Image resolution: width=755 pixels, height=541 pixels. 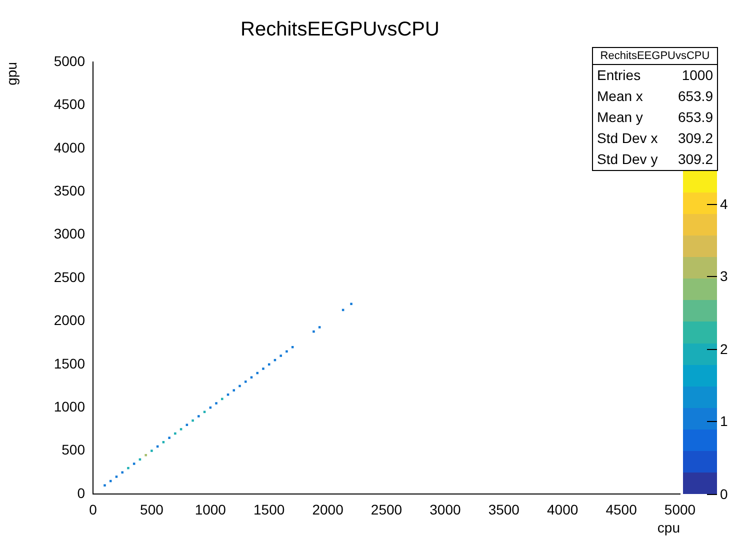 I want to click on x-tick-label: 500, so click(x=152, y=509).